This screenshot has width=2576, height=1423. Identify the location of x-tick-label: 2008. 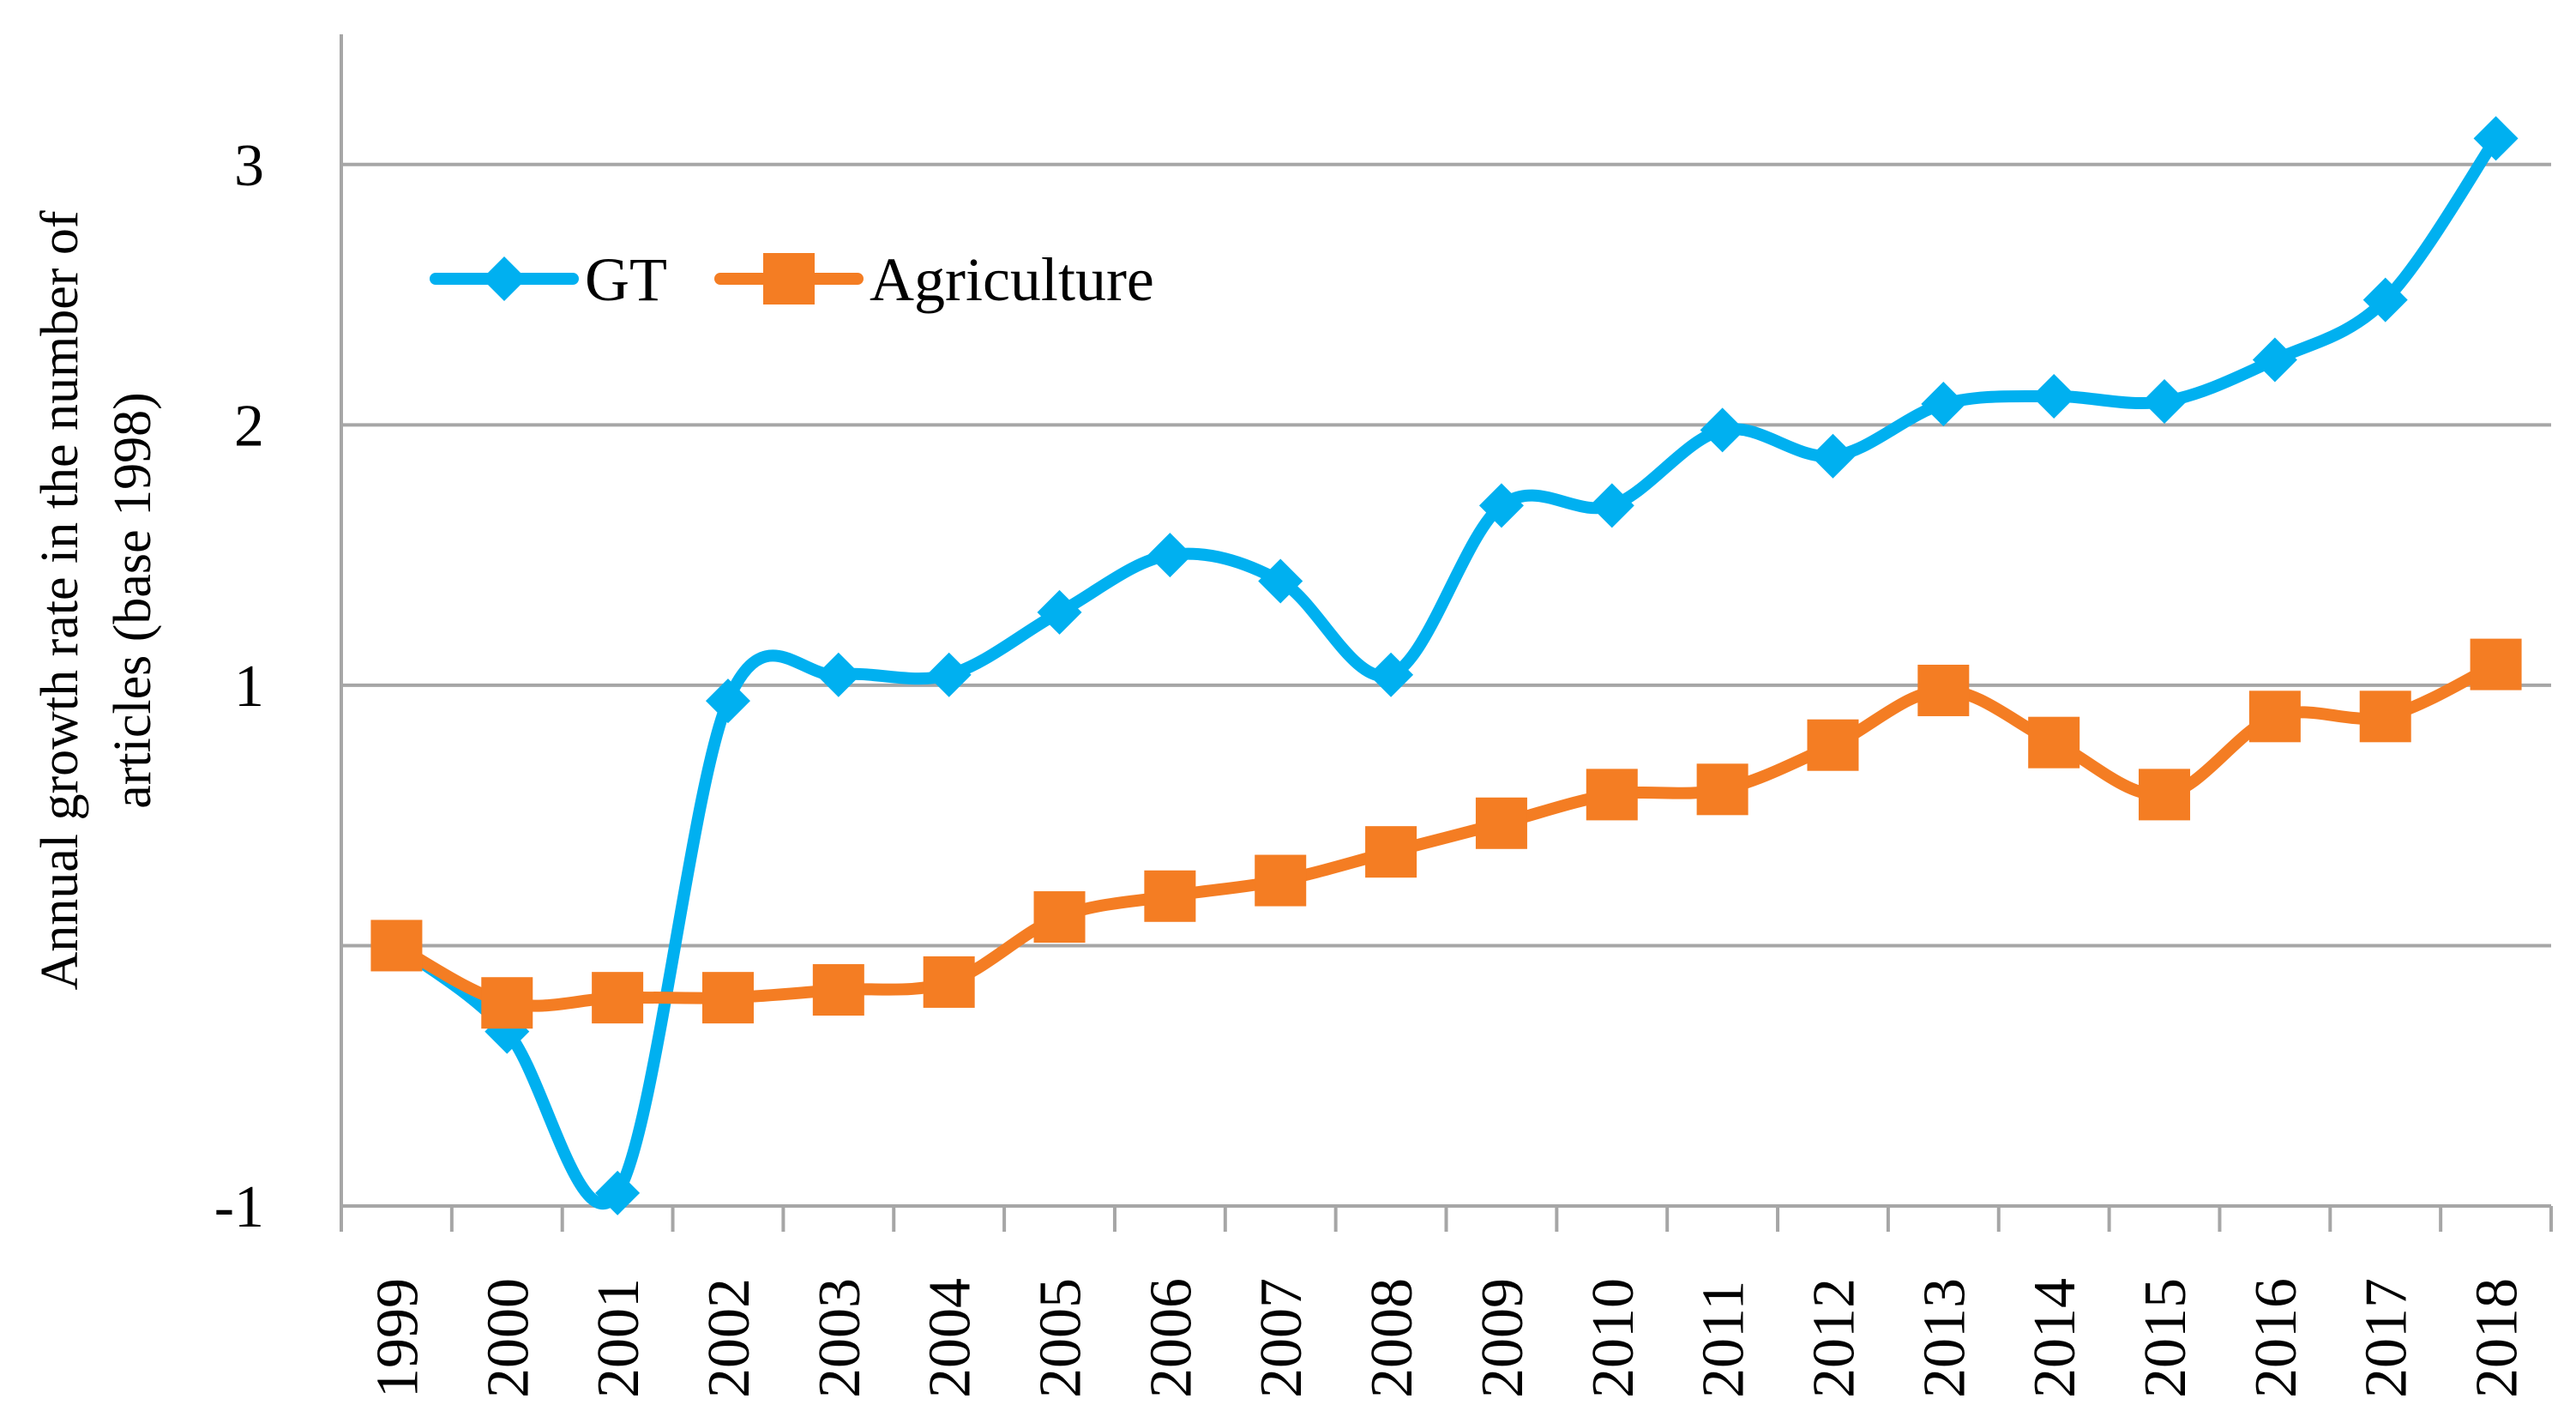
(1392, 1338).